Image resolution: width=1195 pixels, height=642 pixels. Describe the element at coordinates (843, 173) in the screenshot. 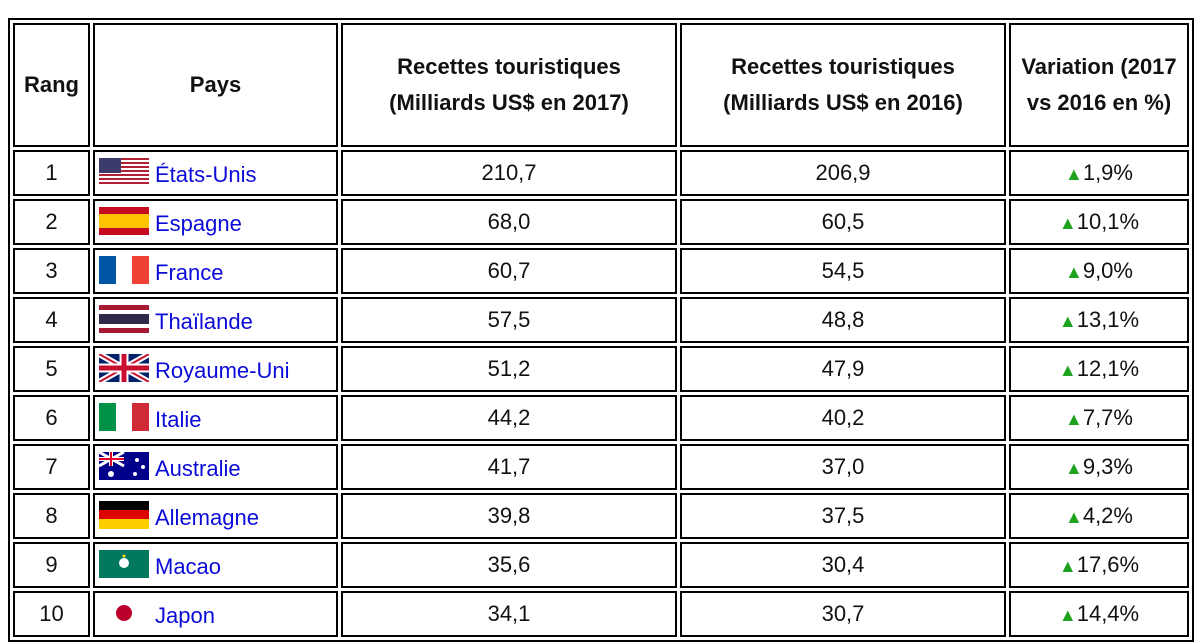

I see `value-cell: 206,9` at that location.